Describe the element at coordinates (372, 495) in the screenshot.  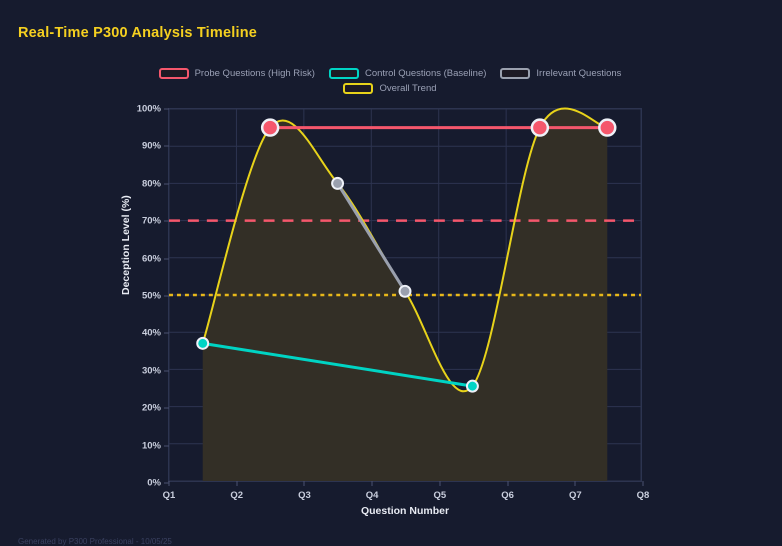
I see `x-axis-tick-label: Q4` at that location.